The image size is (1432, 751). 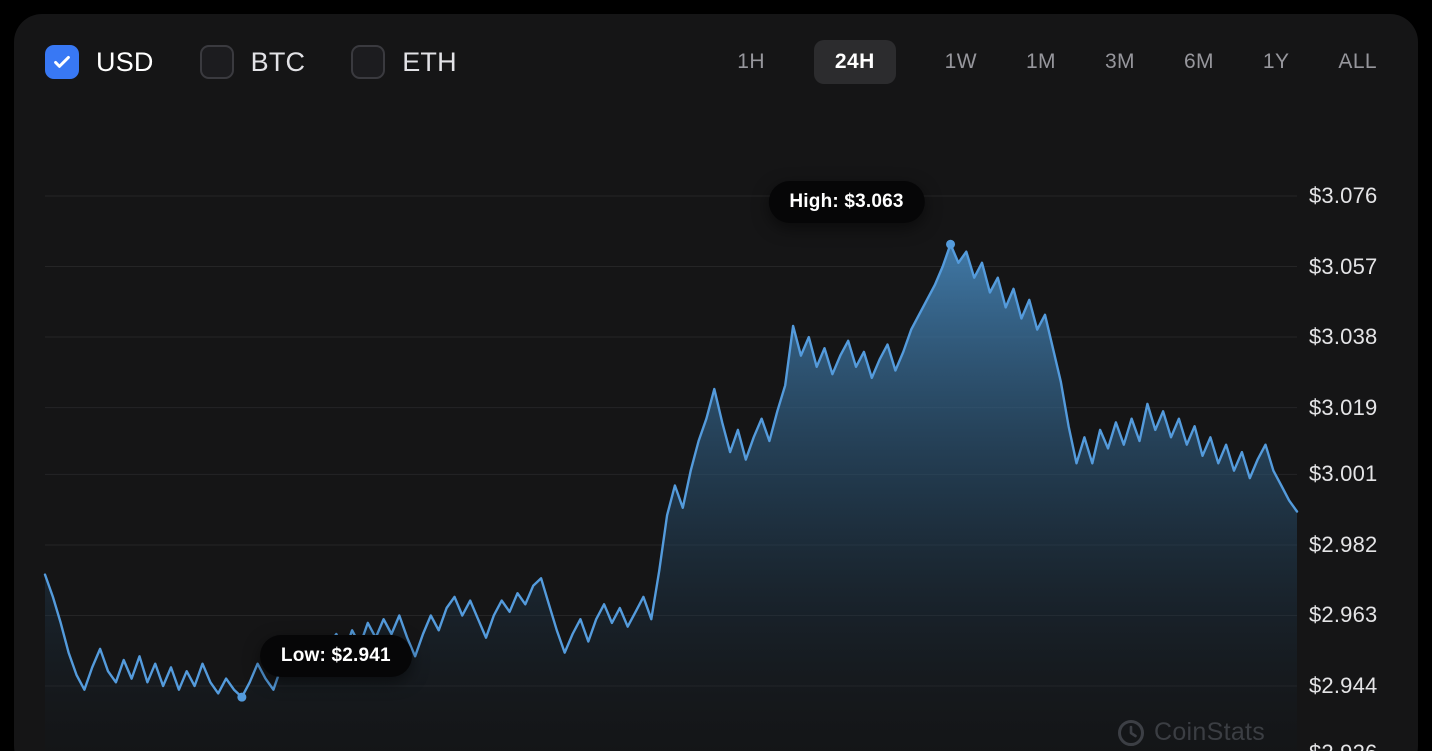 I want to click on usd-checkbox, so click(x=62, y=62).